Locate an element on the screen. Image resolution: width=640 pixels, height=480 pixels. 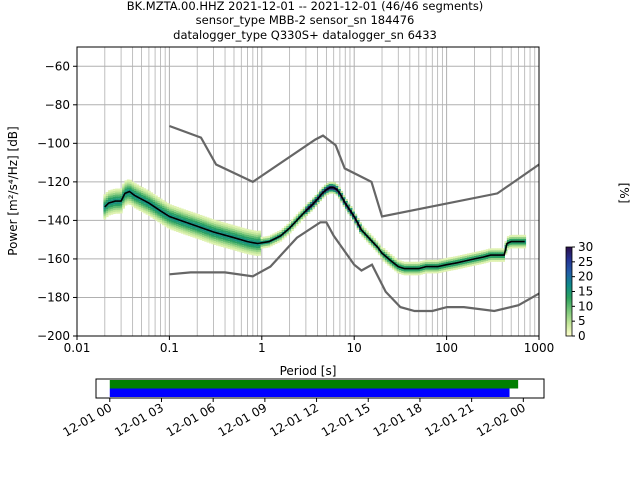
timeline-tick-label: 12-01 00 is located at coordinates (88, 419).